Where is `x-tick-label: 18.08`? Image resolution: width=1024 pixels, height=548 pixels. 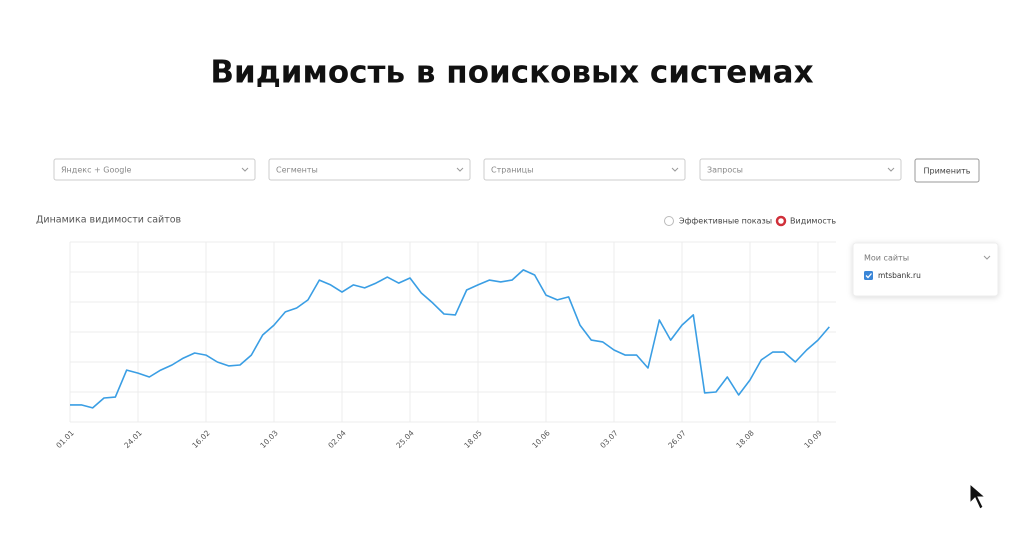 x-tick-label: 18.08 is located at coordinates (745, 439).